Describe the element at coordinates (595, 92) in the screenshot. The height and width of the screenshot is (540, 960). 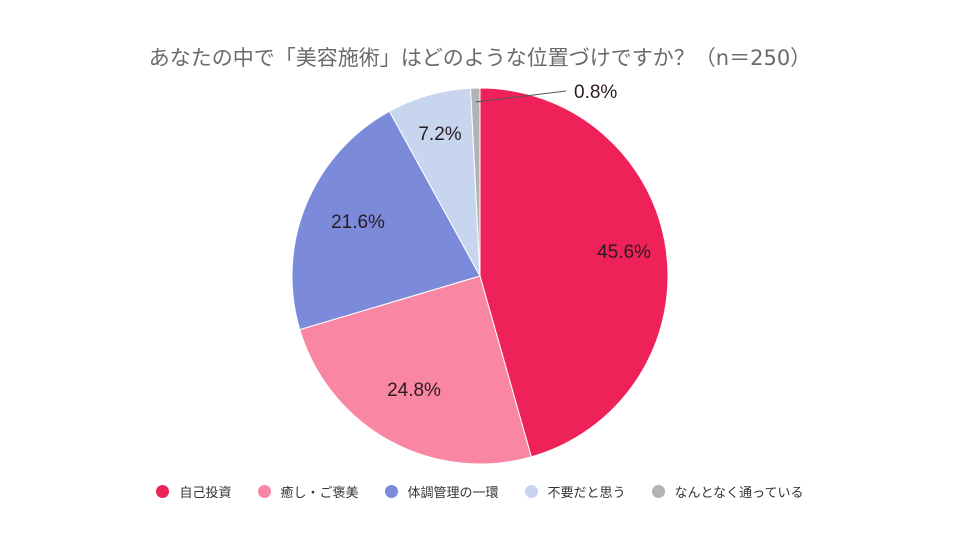
I see `slice-label: 0.8%` at that location.